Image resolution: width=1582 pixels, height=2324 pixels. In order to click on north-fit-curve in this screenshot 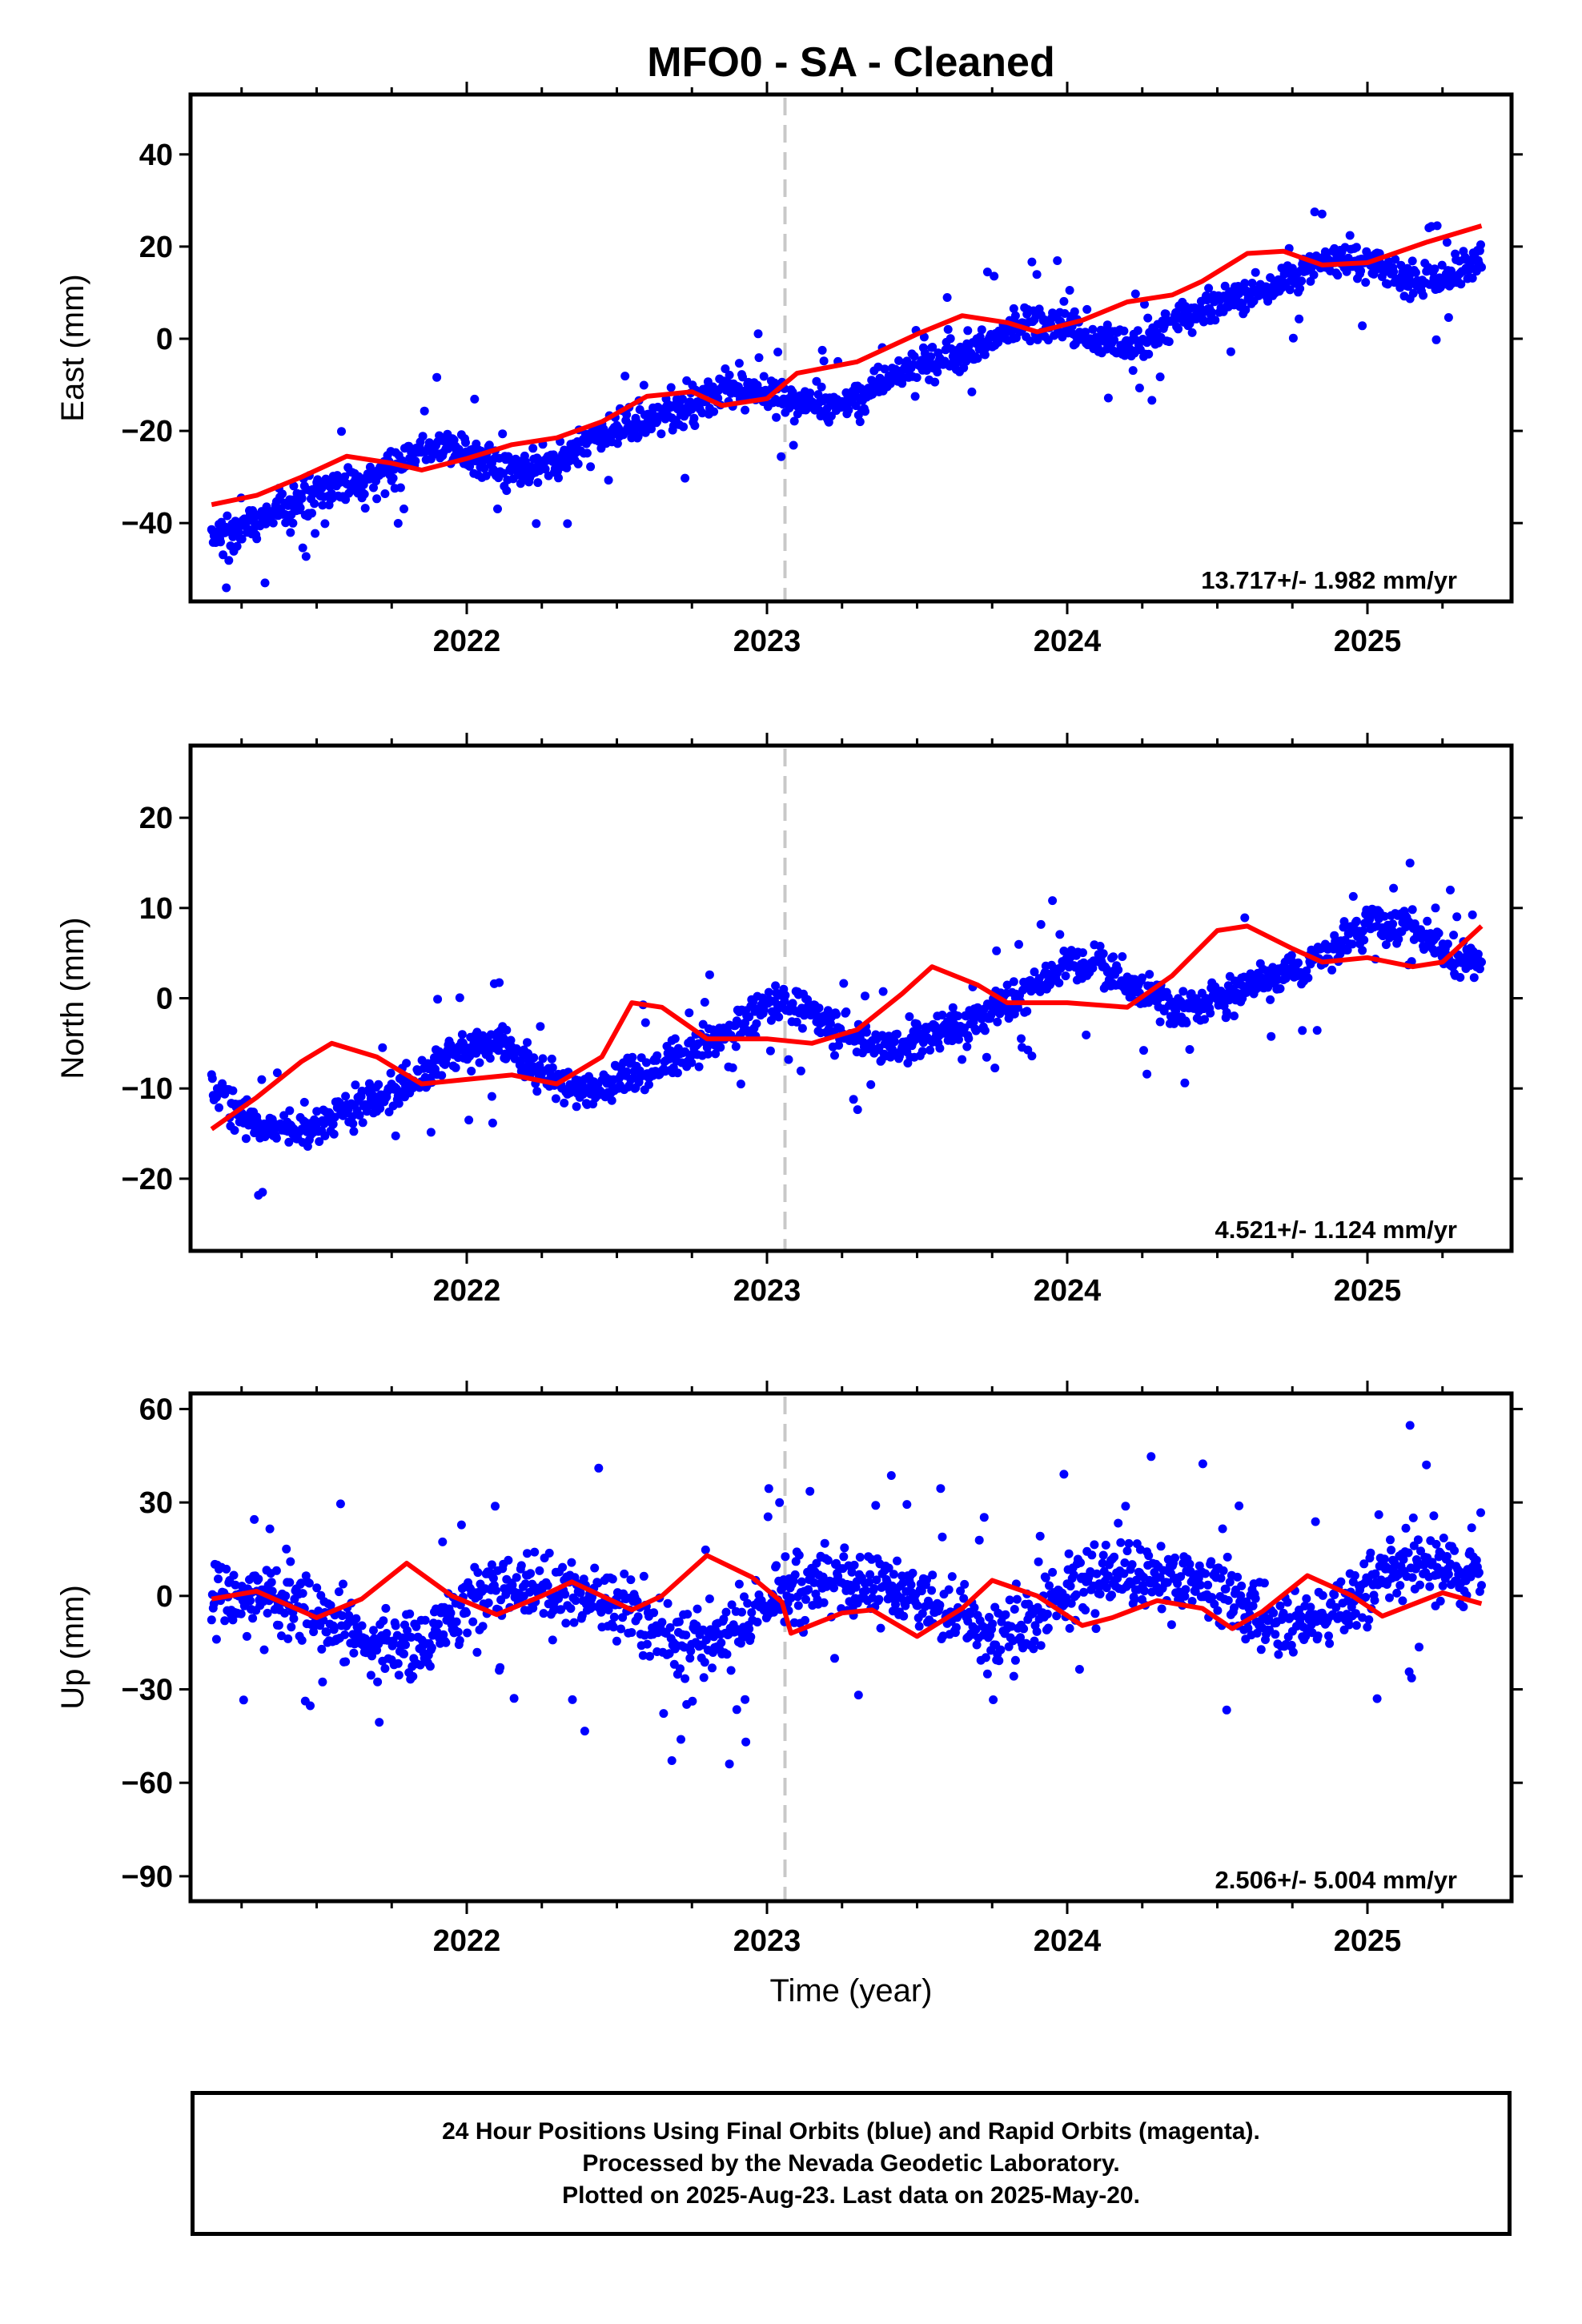, I will do `click(847, 1027)`.